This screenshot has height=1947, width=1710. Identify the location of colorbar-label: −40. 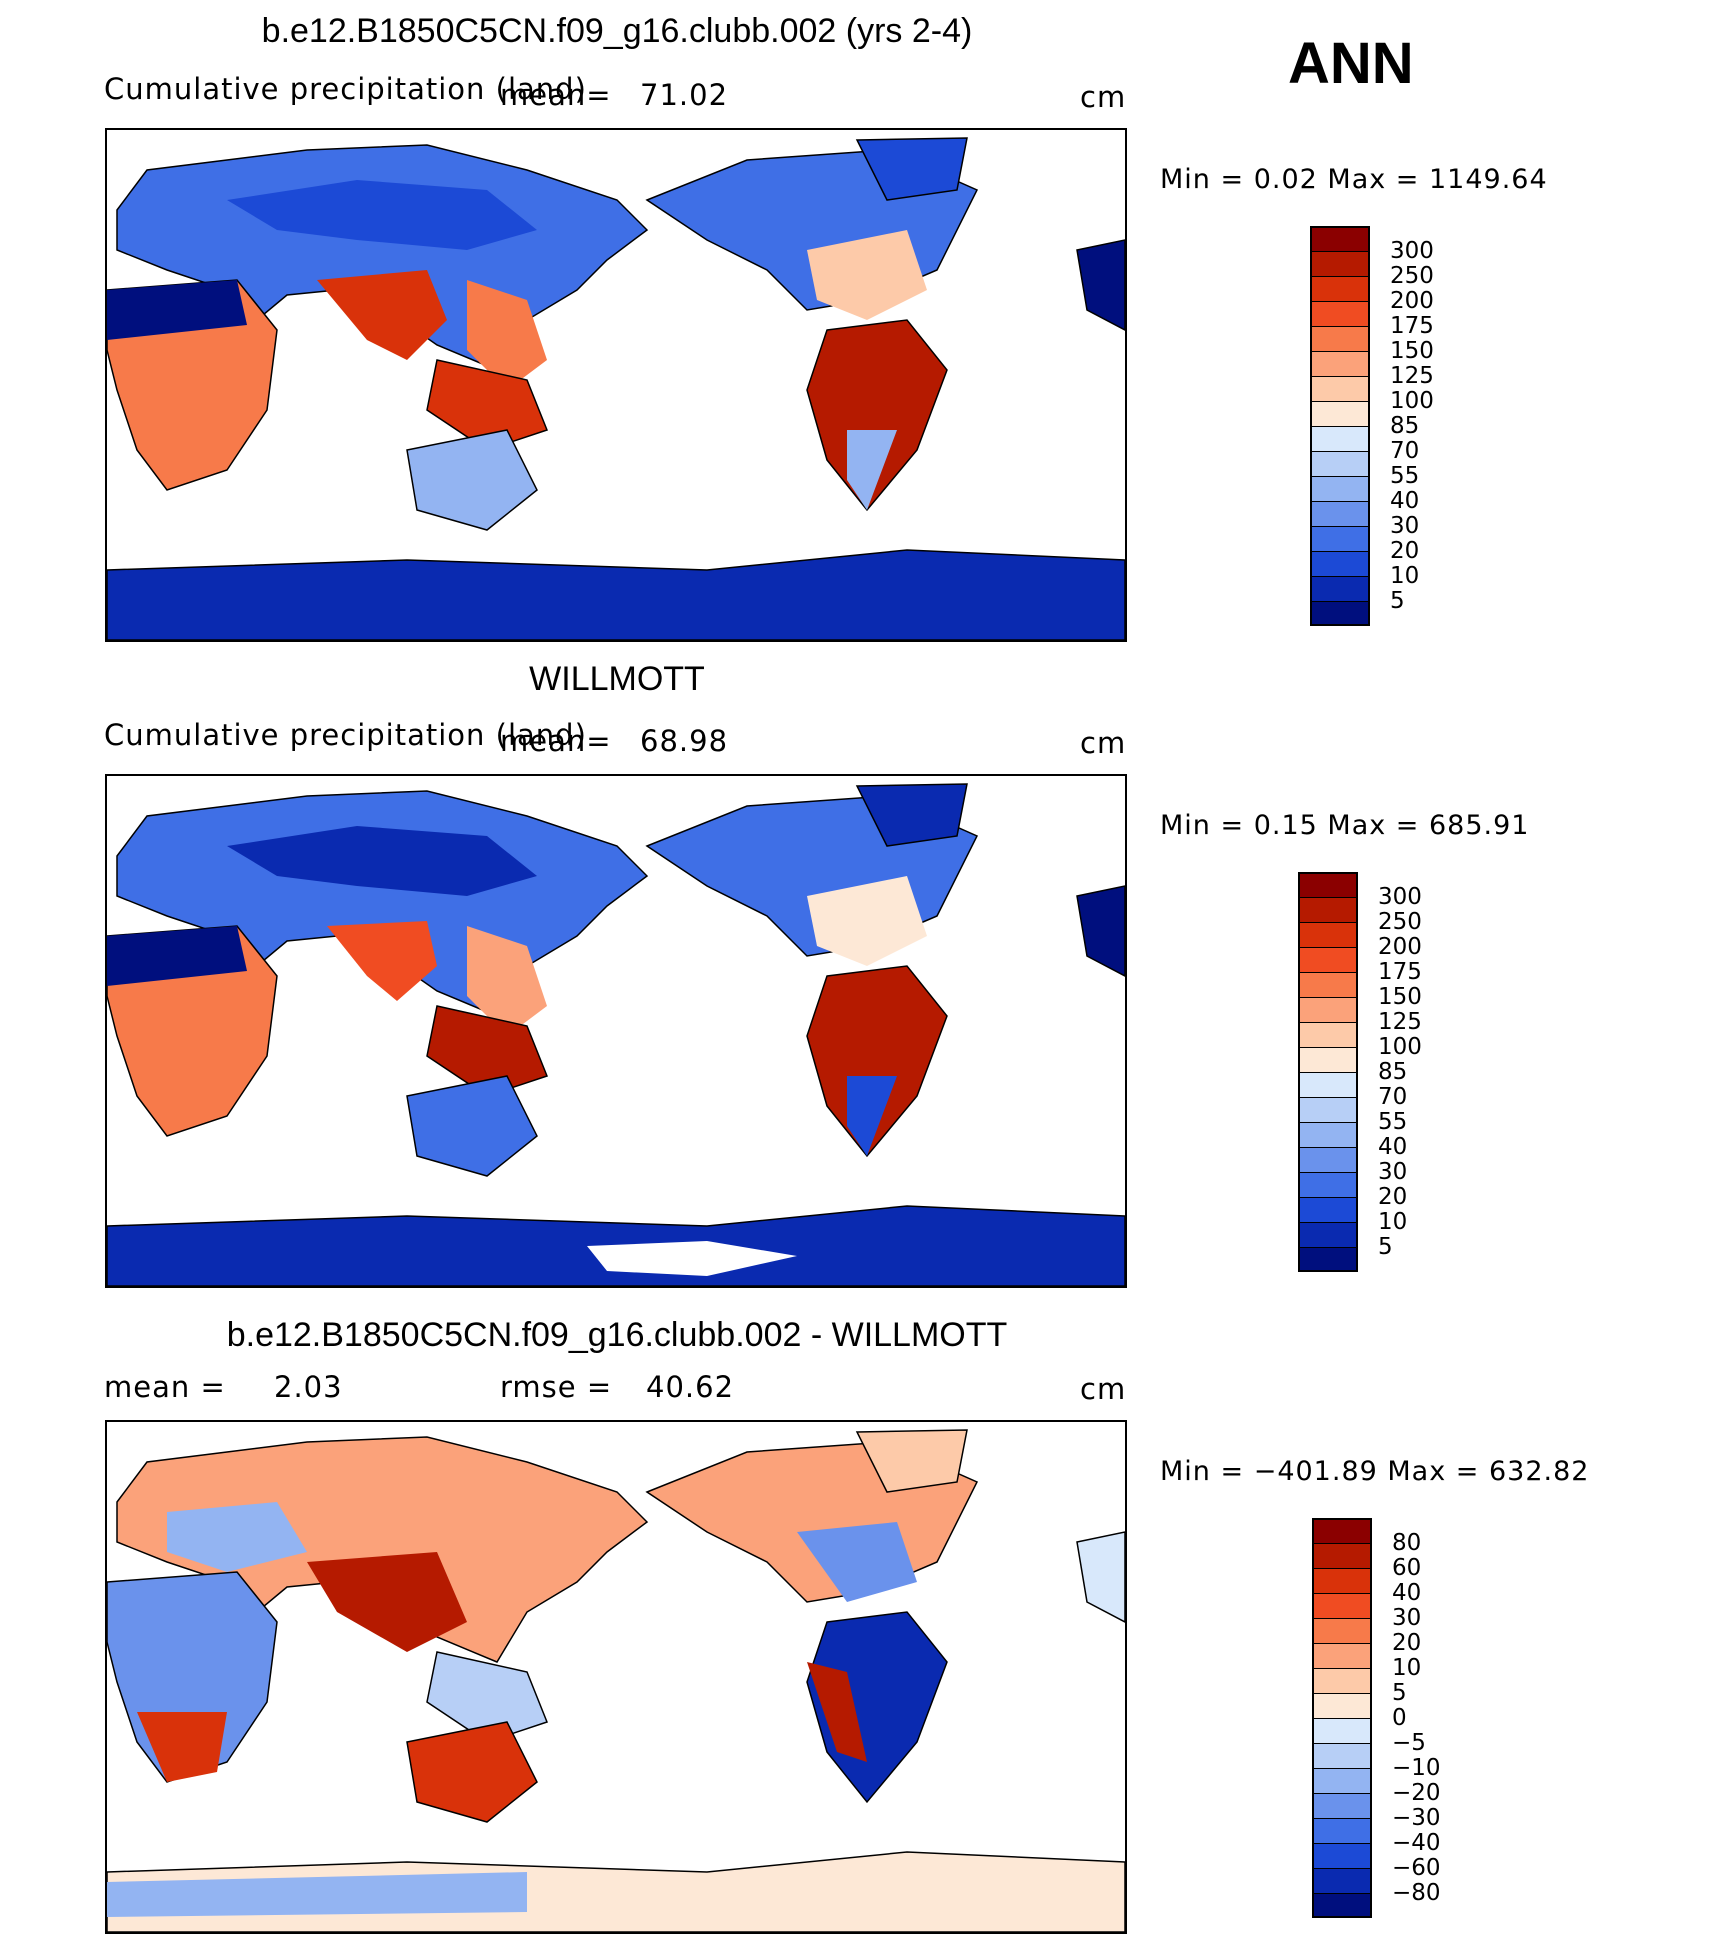
(1416, 1843).